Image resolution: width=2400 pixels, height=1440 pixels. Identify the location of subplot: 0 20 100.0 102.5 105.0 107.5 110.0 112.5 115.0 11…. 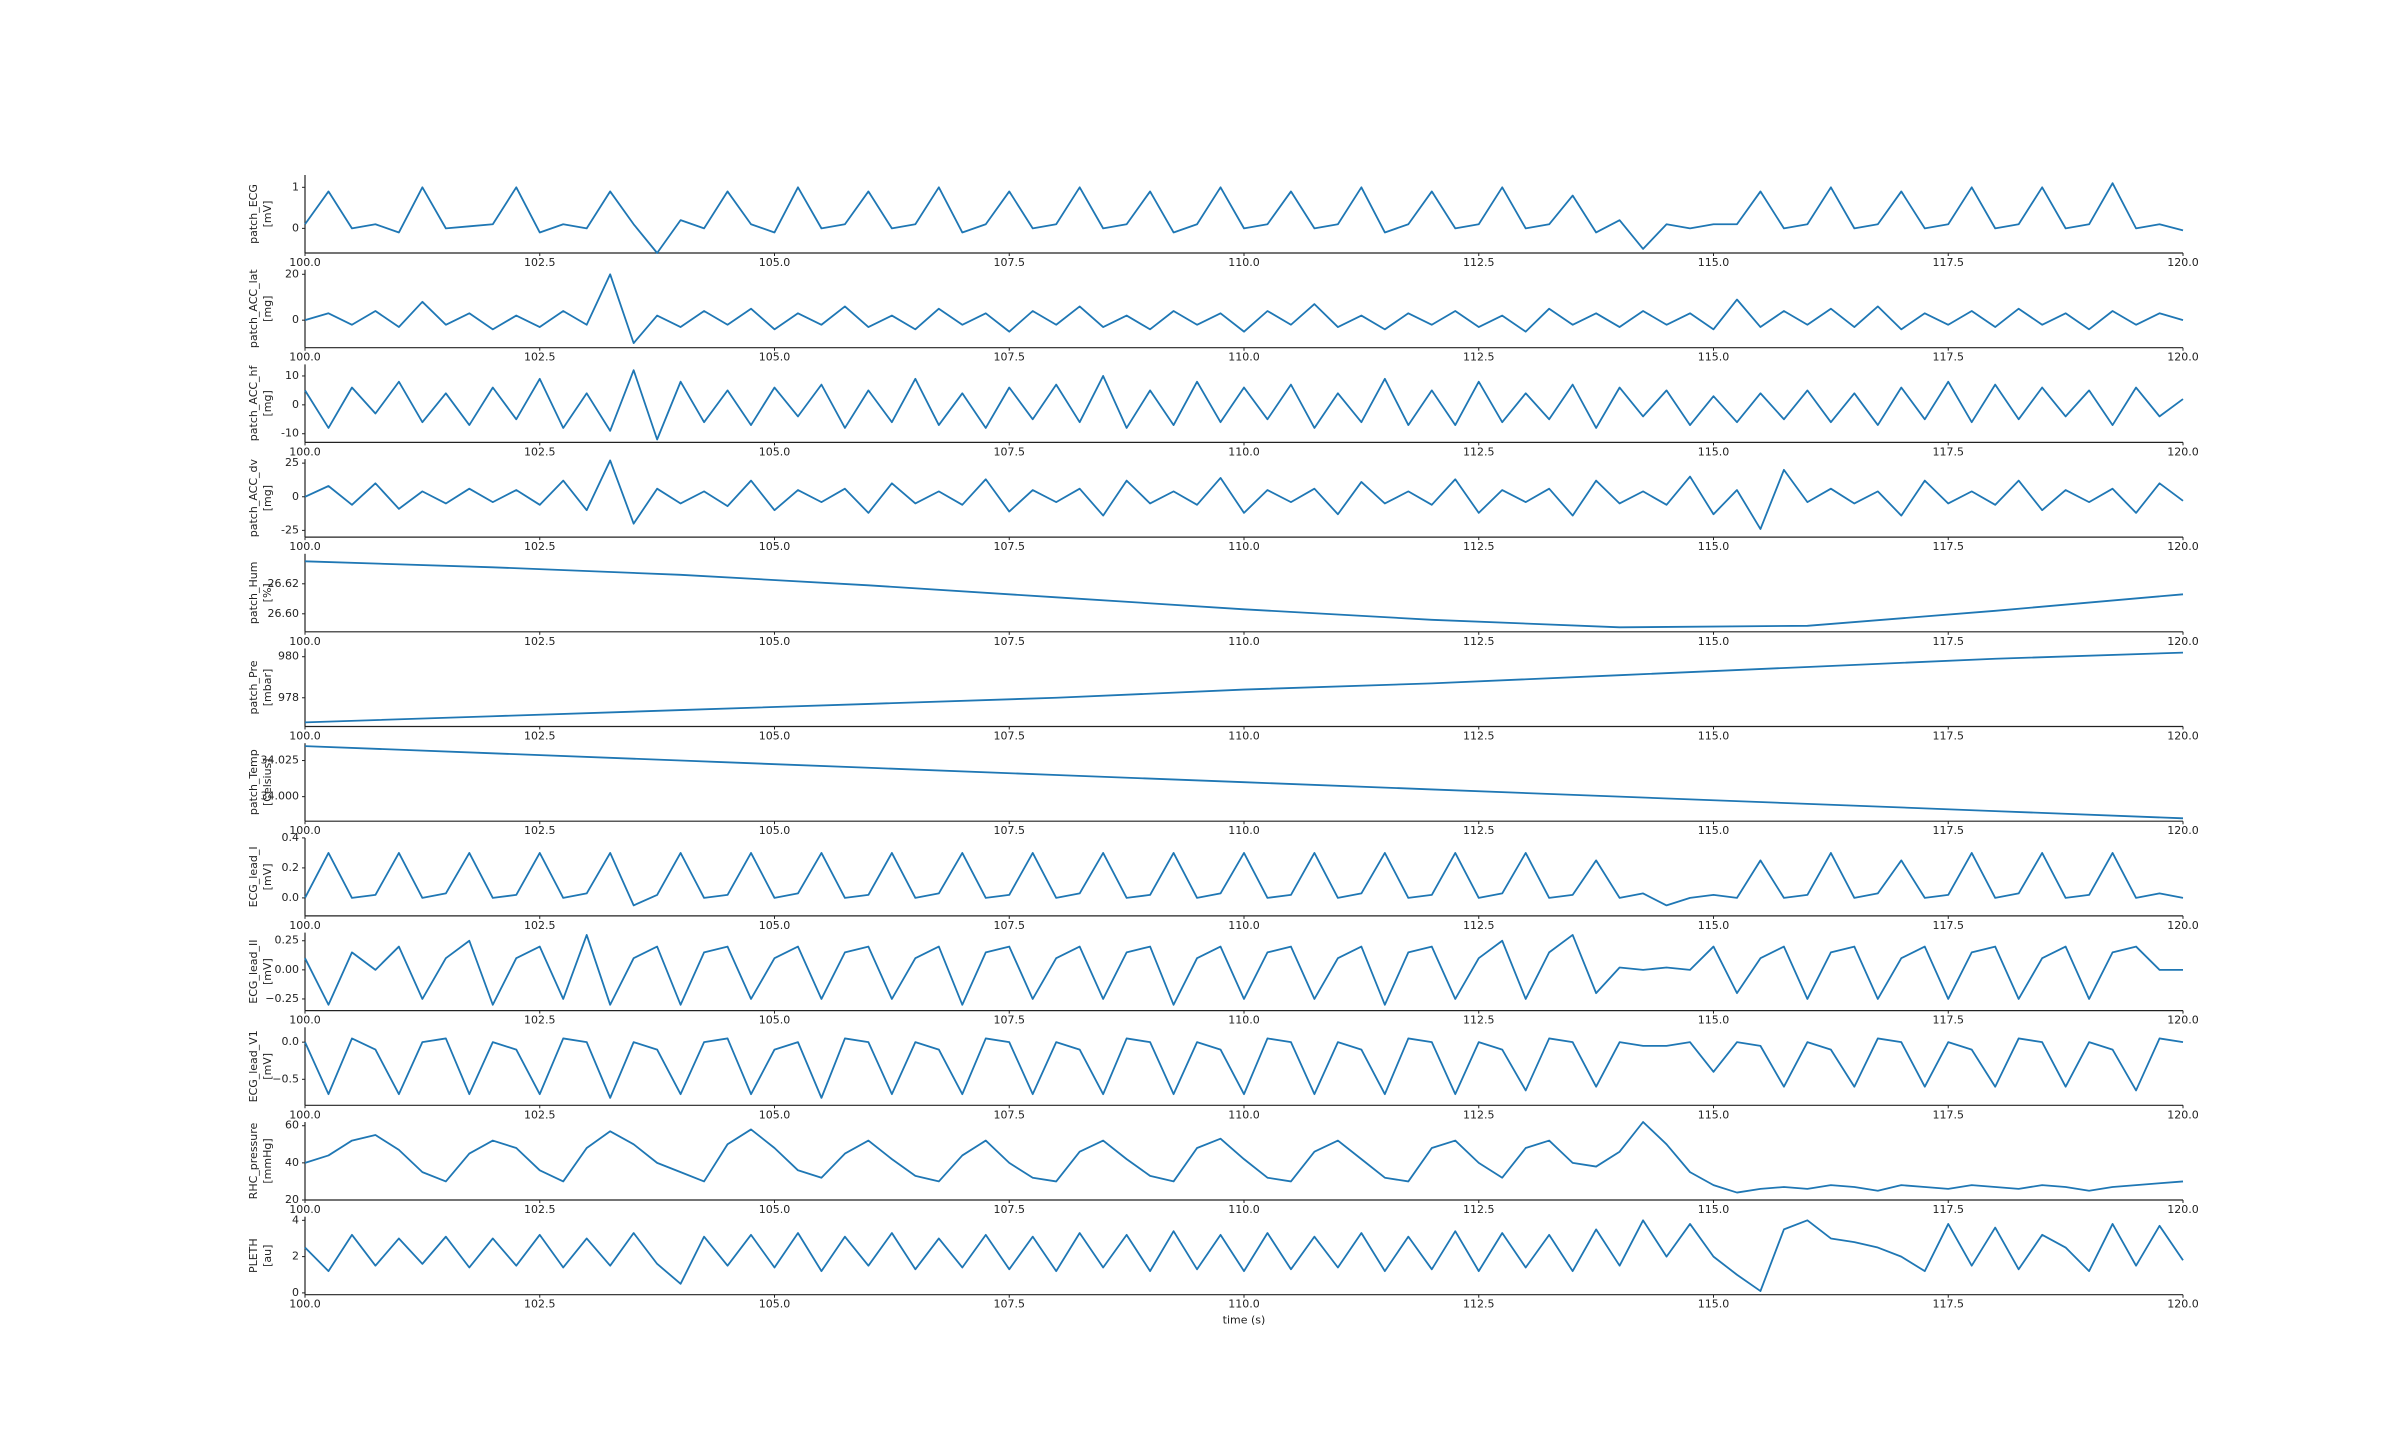
(1223, 315).